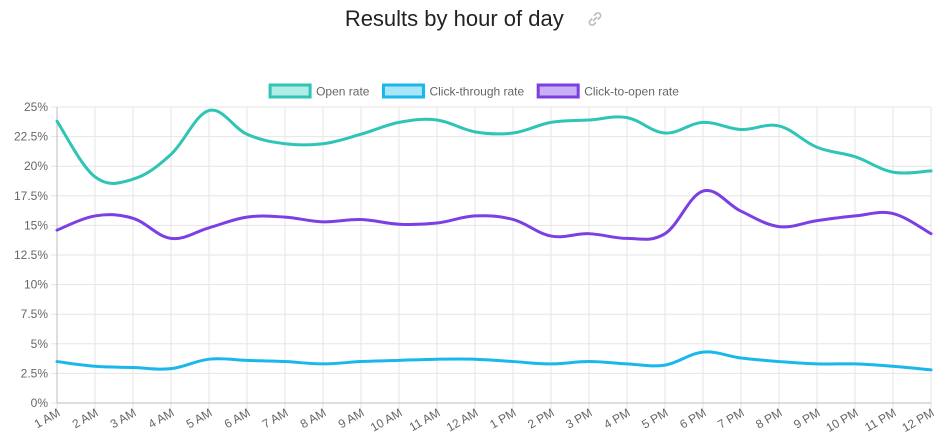 The height and width of the screenshot is (443, 949). What do you see at coordinates (730, 418) in the screenshot?
I see `x-tick-label: 7 PM` at bounding box center [730, 418].